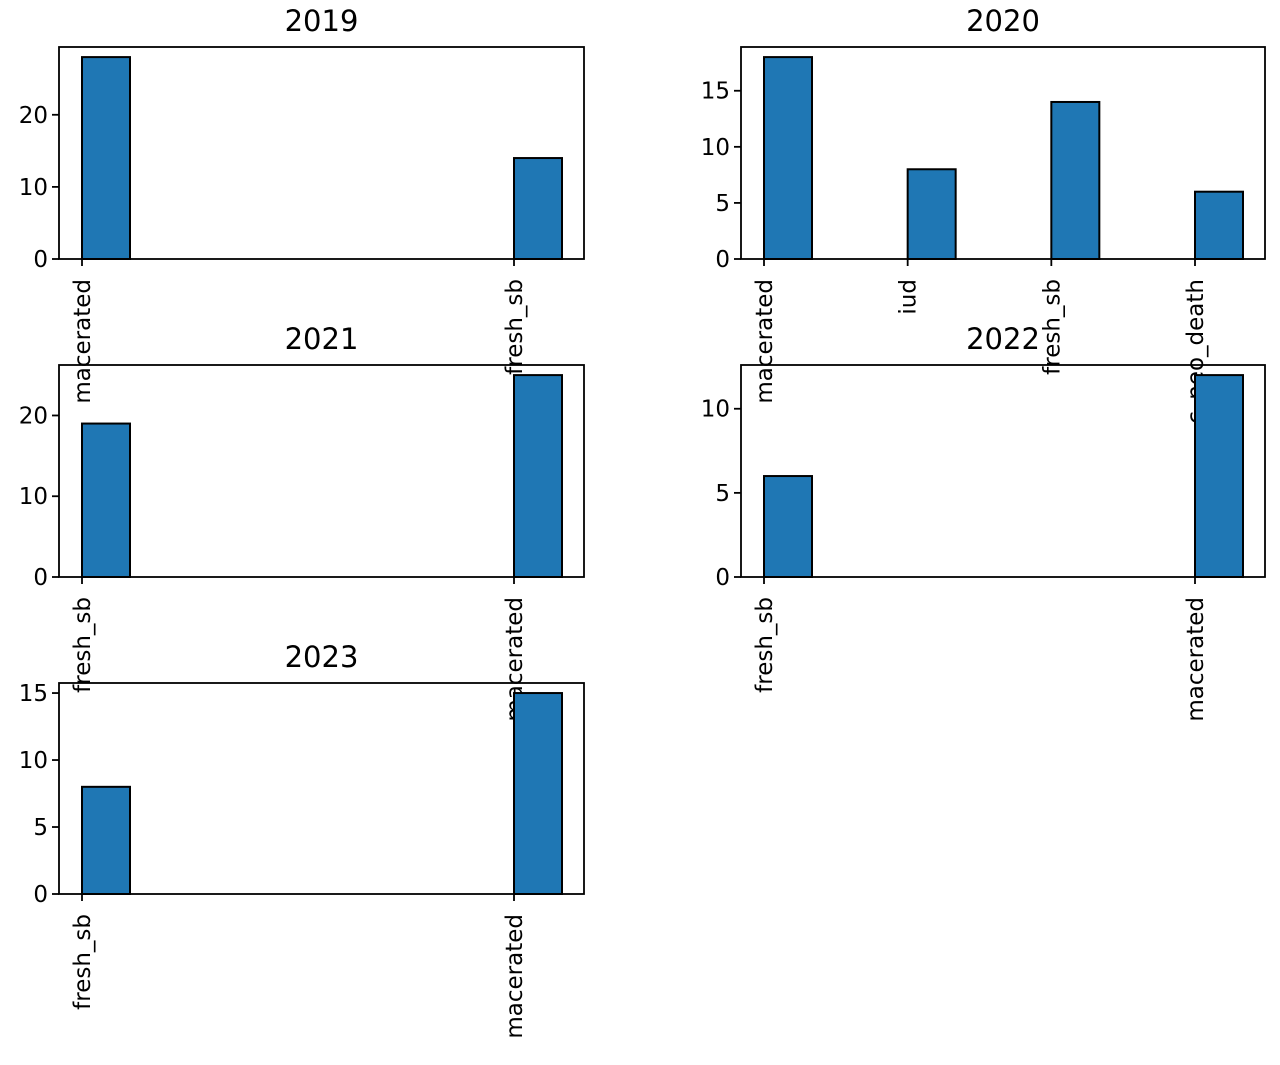 This screenshot has width=1280, height=1065. What do you see at coordinates (909, 297) in the screenshot?
I see `x-tick-label-iud: iud` at bounding box center [909, 297].